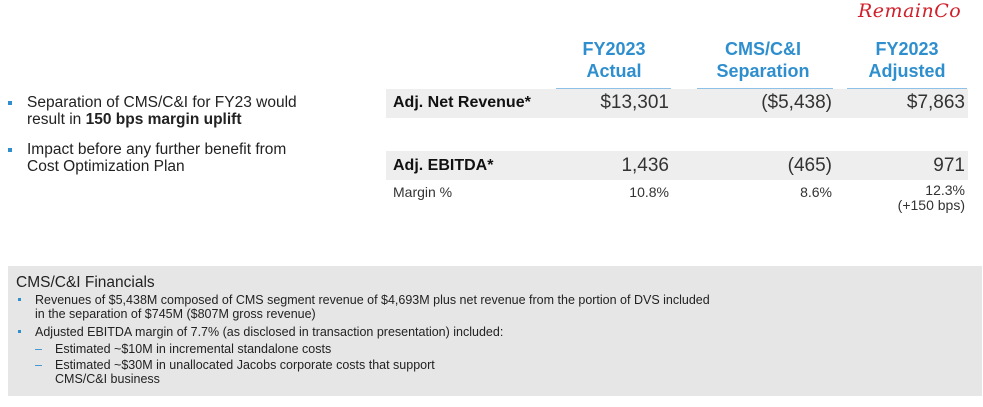 The image size is (983, 407). Describe the element at coordinates (56, 119) in the screenshot. I see `bullet-text: result in` at that location.